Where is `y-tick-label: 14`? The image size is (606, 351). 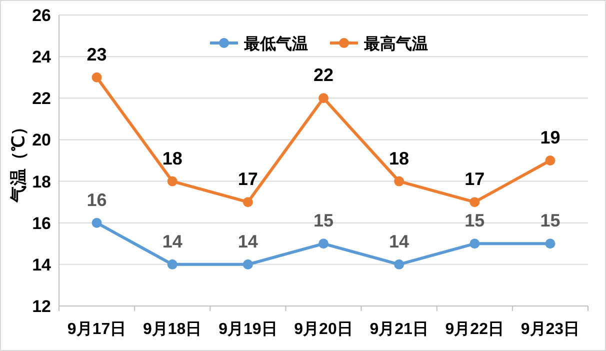 y-tick-label: 14 is located at coordinates (42, 264).